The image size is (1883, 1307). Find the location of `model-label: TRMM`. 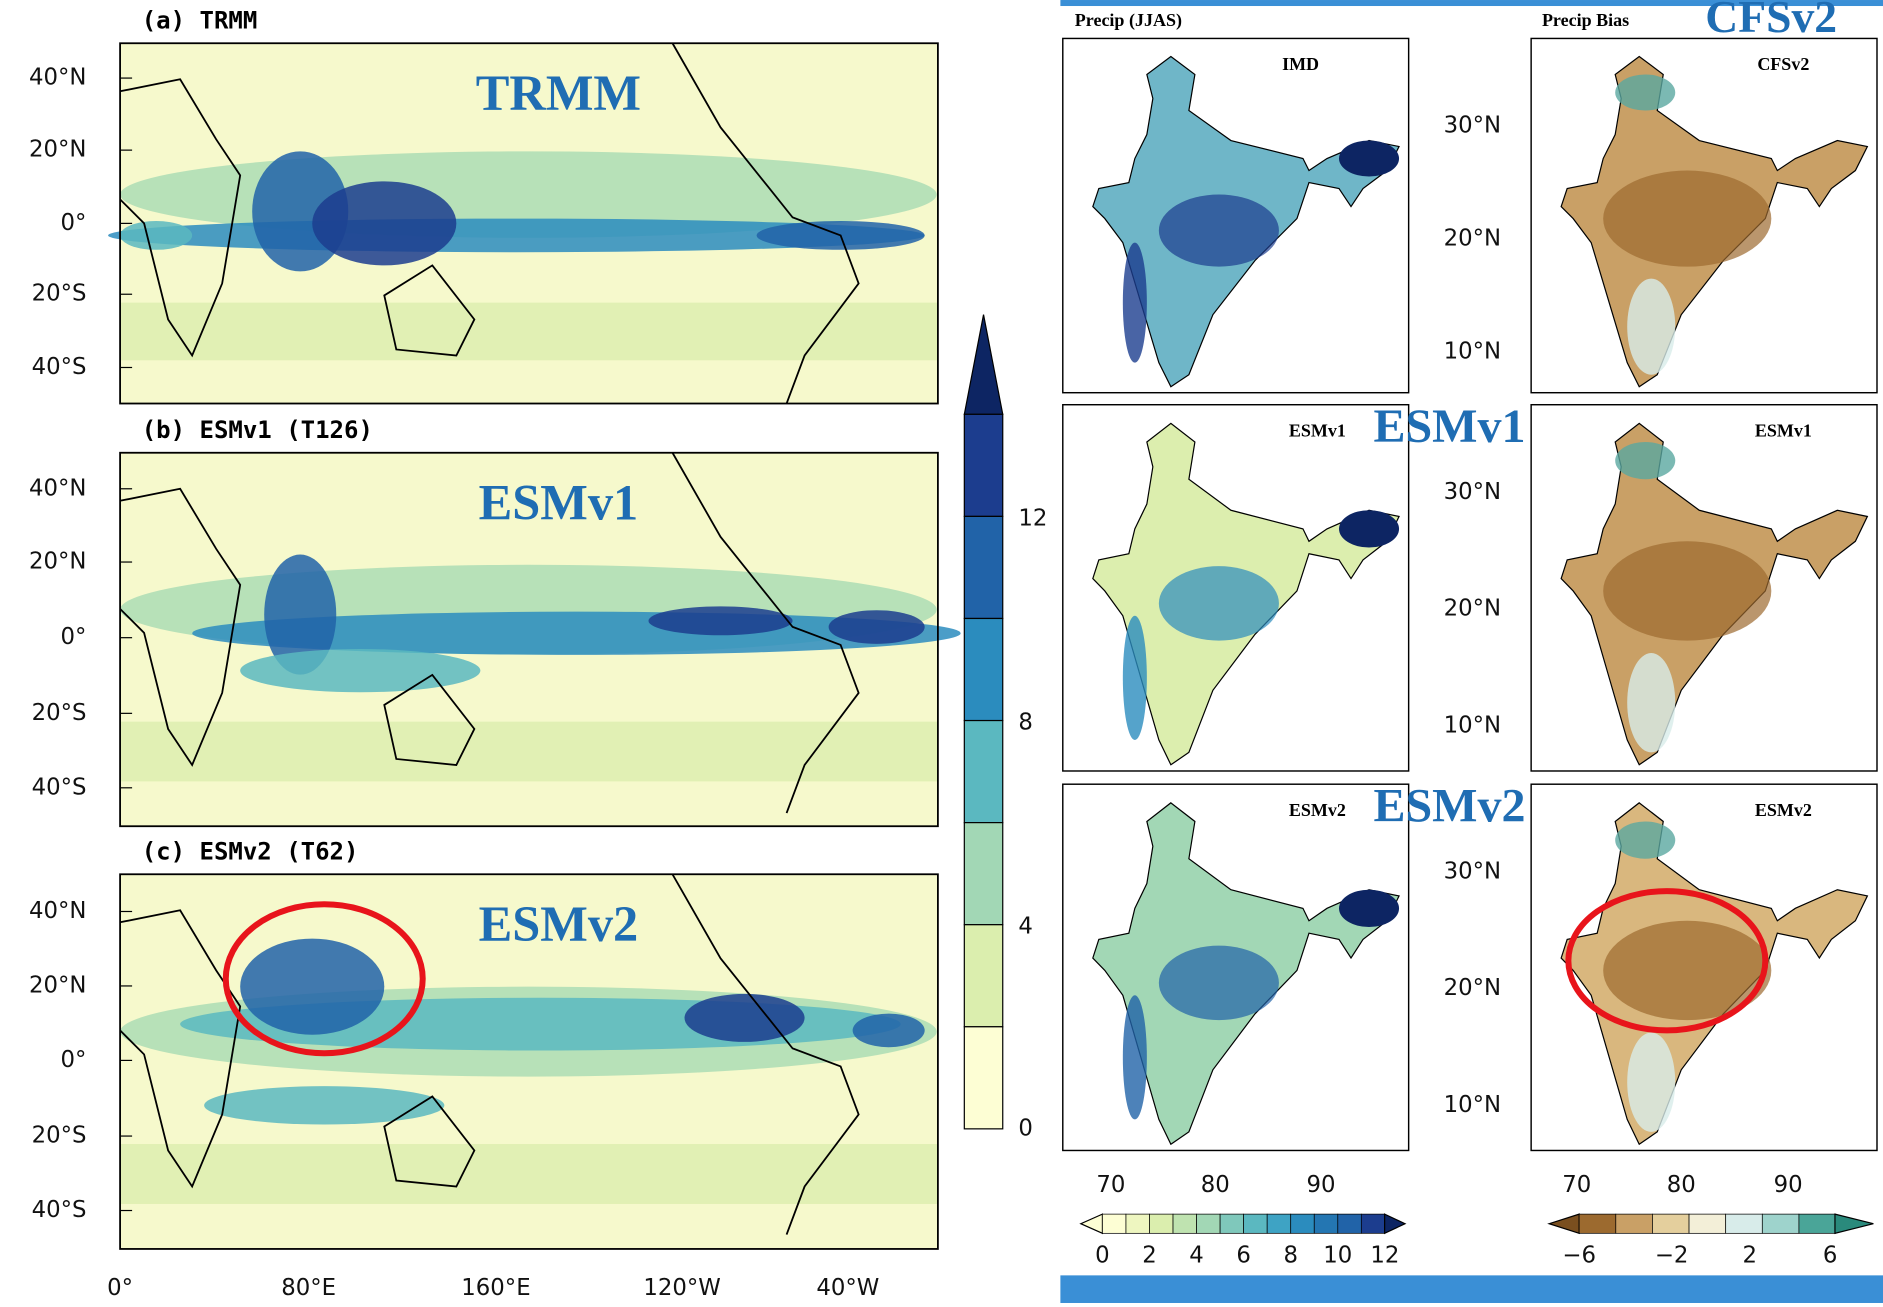

model-label: TRMM is located at coordinates (558, 93).